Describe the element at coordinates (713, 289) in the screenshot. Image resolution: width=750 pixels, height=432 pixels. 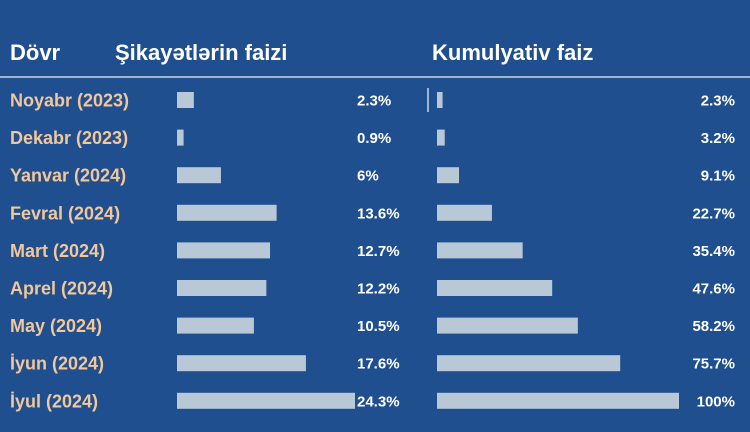
I see `cumulative-value-label: 47.6%` at that location.